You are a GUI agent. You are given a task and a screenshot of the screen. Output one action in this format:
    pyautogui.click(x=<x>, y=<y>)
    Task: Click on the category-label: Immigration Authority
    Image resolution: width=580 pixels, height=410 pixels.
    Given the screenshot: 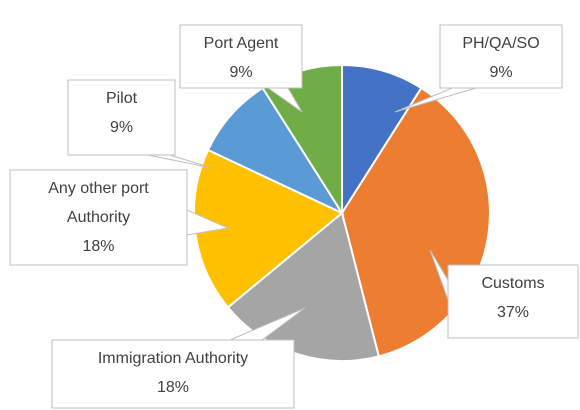 What is the action you would take?
    pyautogui.click(x=173, y=358)
    